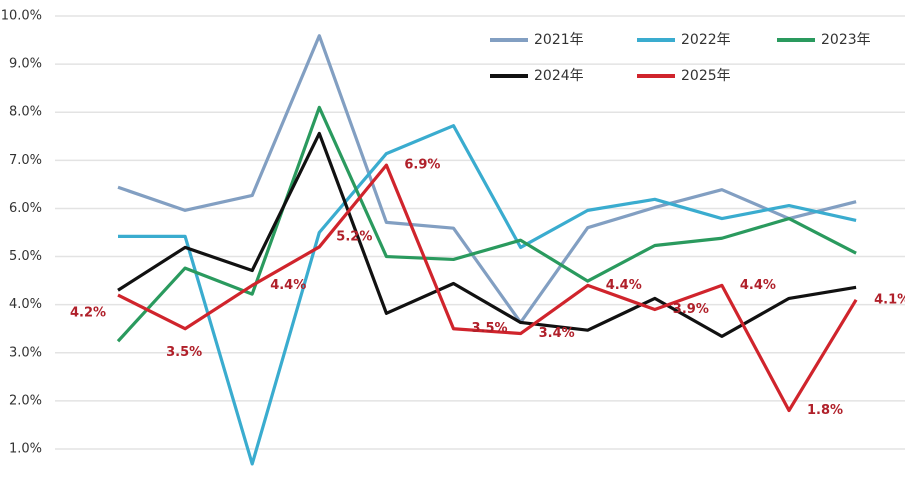  Describe the element at coordinates (88, 313) in the screenshot. I see `data-label: 4.2%` at that location.